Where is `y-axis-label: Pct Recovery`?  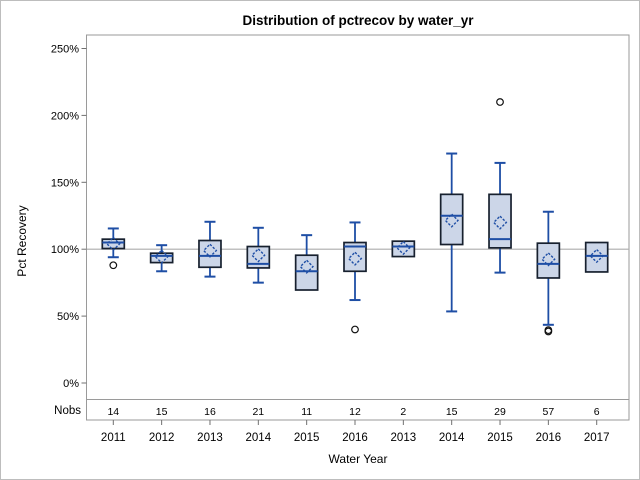 y-axis-label: Pct Recovery is located at coordinates (22, 241).